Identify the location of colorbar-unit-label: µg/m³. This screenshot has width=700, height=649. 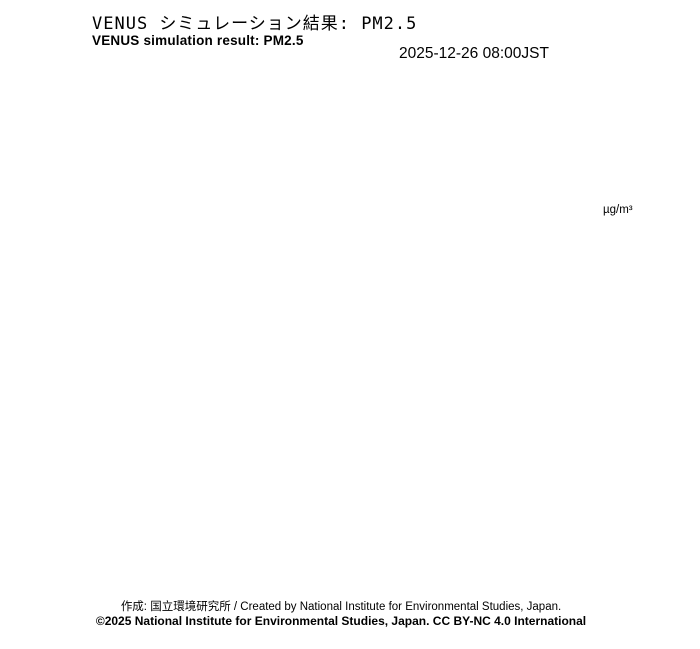
(618, 210).